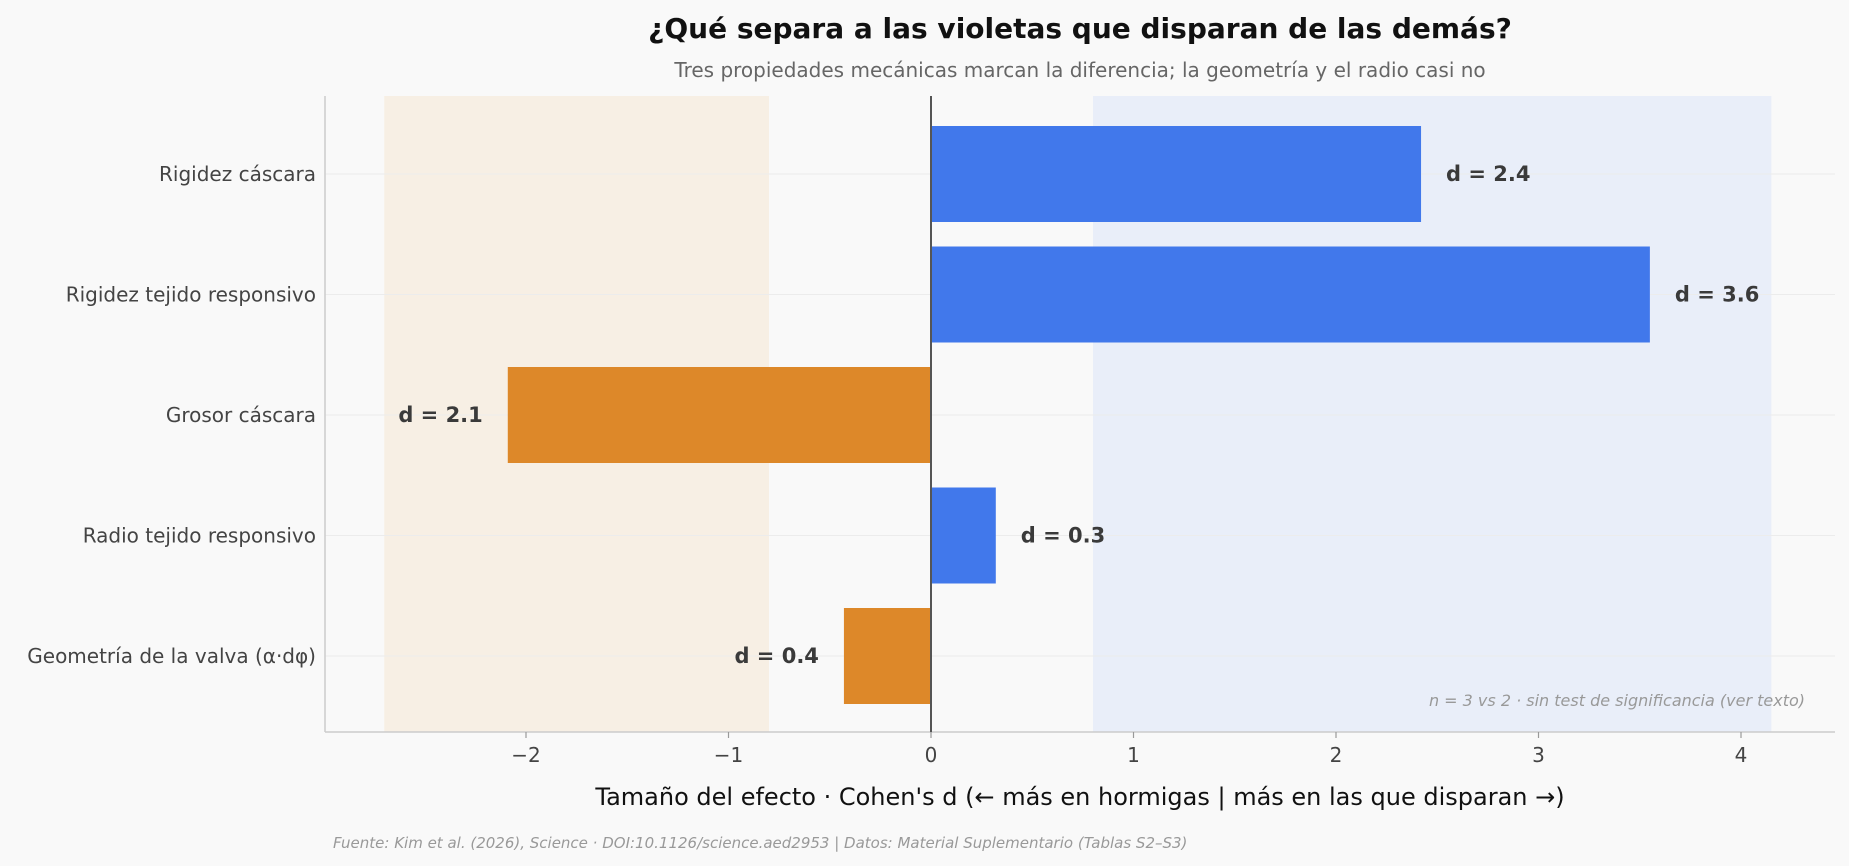 The image size is (1849, 866). I want to click on value-label: d = 2.4, so click(1488, 174).